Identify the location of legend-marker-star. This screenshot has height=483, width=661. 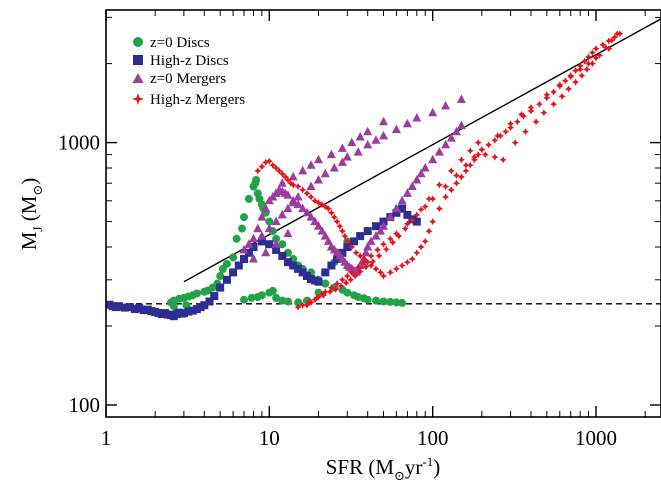
(138, 99).